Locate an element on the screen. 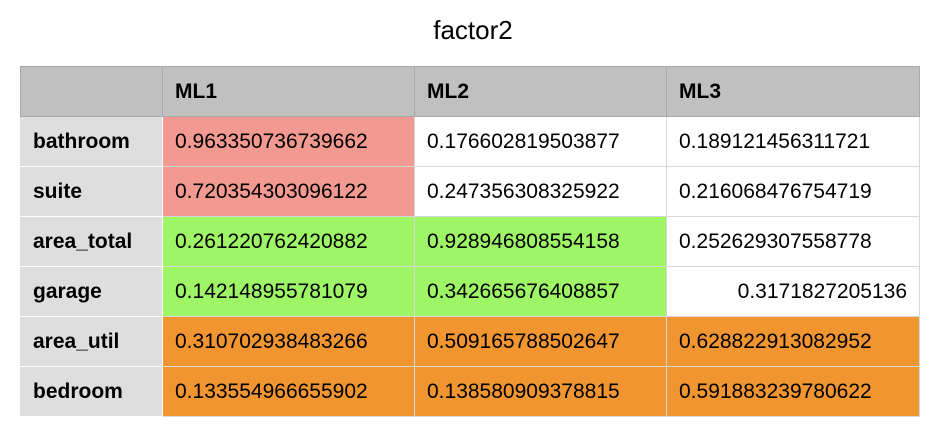 This screenshot has width=946, height=442. header-row: ML1 ML2 ML3 is located at coordinates (470, 91).